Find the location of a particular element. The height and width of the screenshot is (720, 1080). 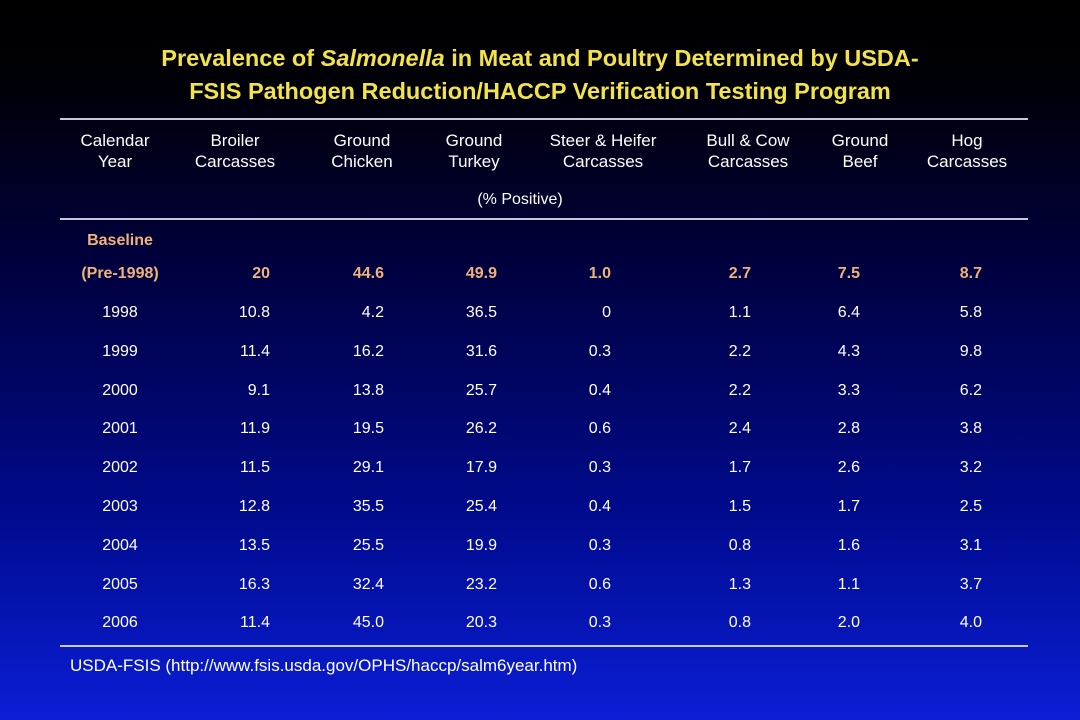

column-header-line: Chicken is located at coordinates (362, 161).